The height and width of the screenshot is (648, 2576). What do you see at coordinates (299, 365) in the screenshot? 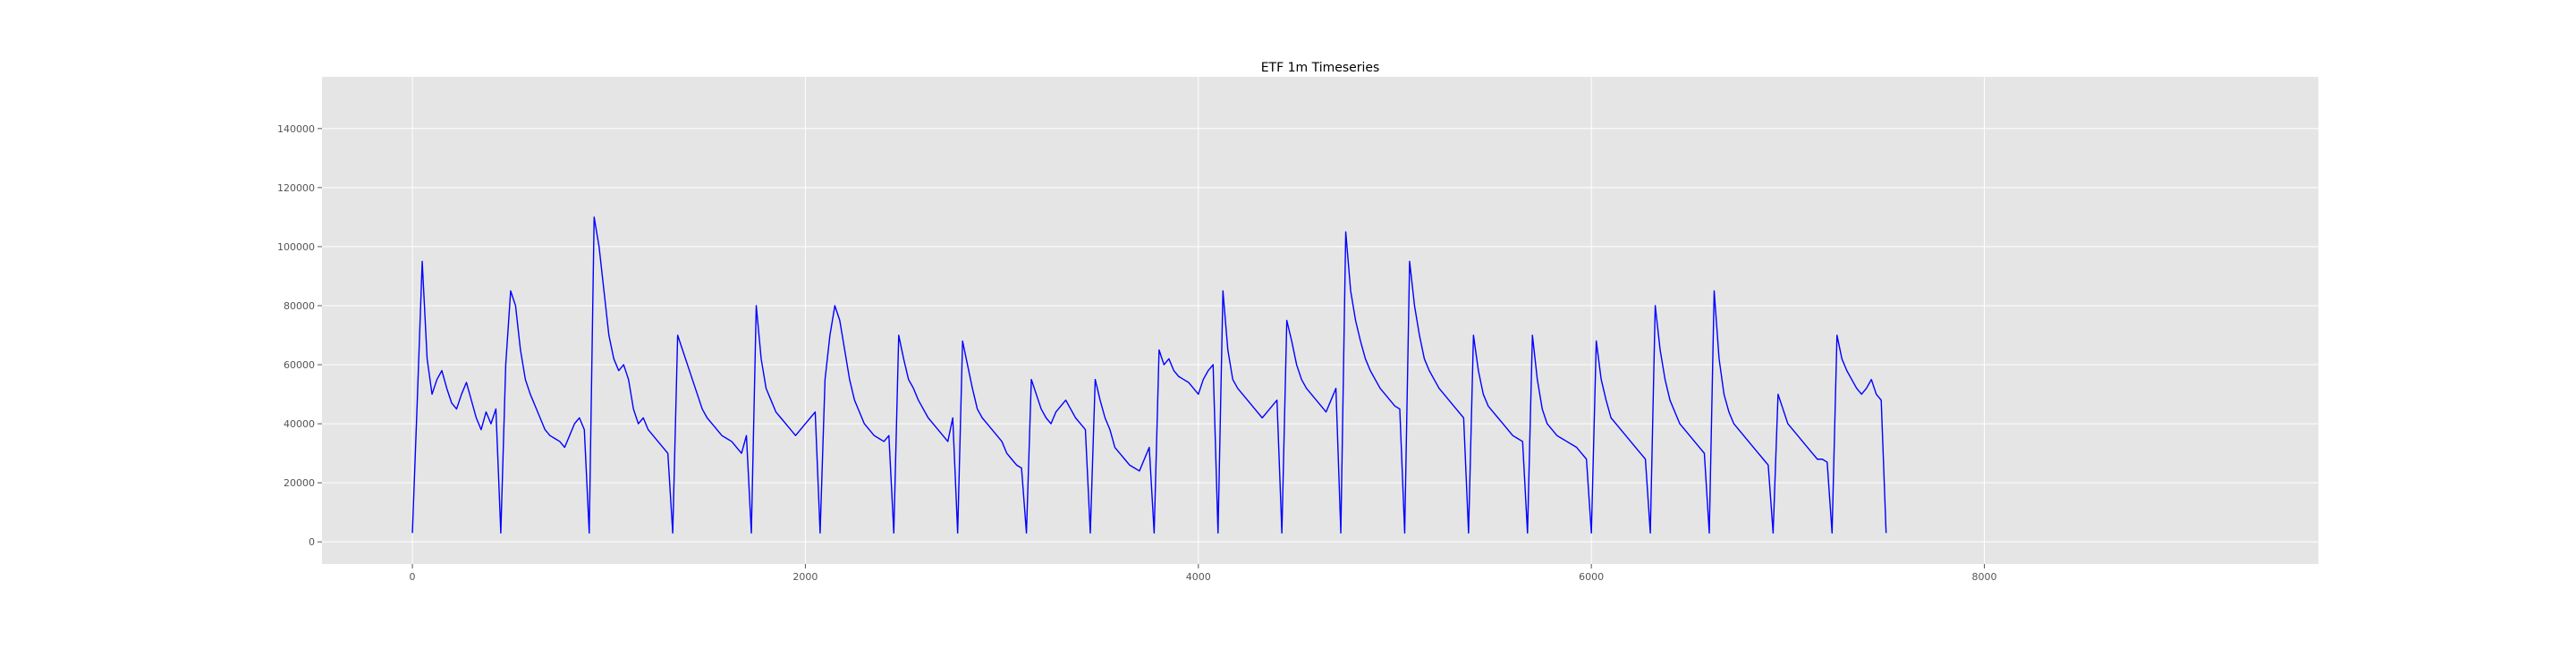
I see `y-tick-label: 60000` at bounding box center [299, 365].